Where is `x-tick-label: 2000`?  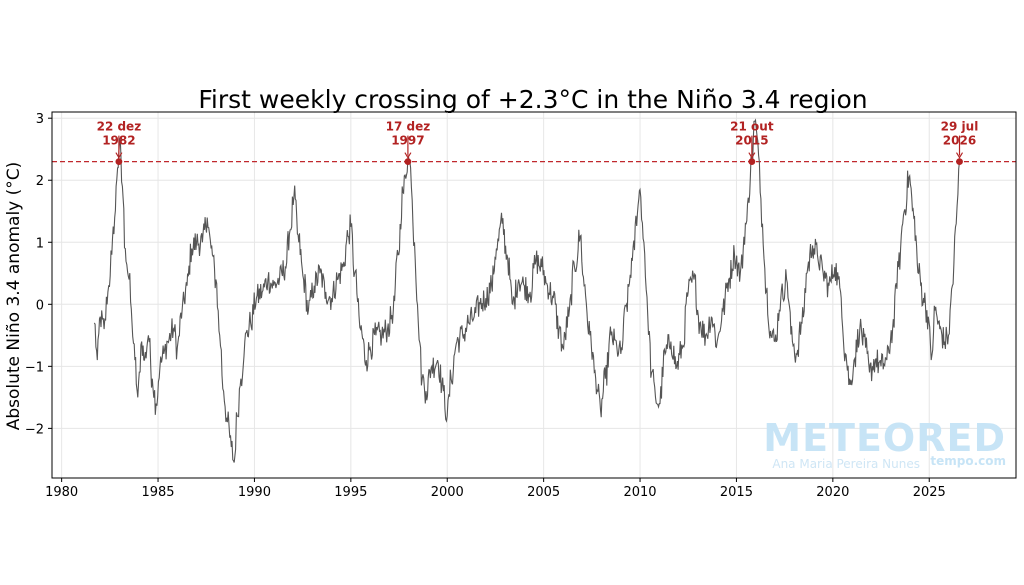
x-tick-label: 2000 is located at coordinates (447, 492).